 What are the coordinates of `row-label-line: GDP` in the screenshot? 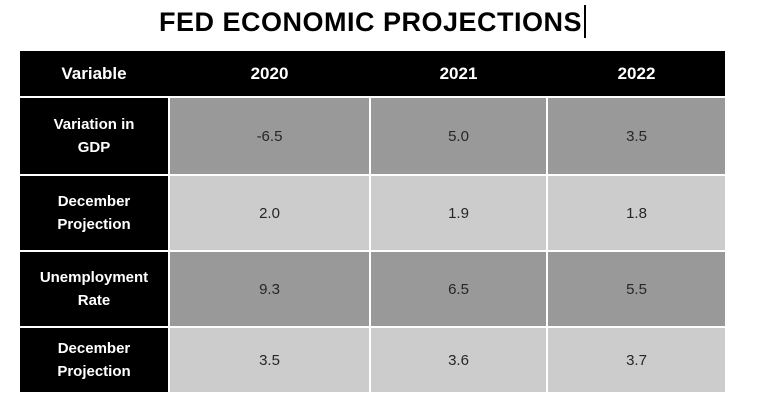 It's located at (94, 147).